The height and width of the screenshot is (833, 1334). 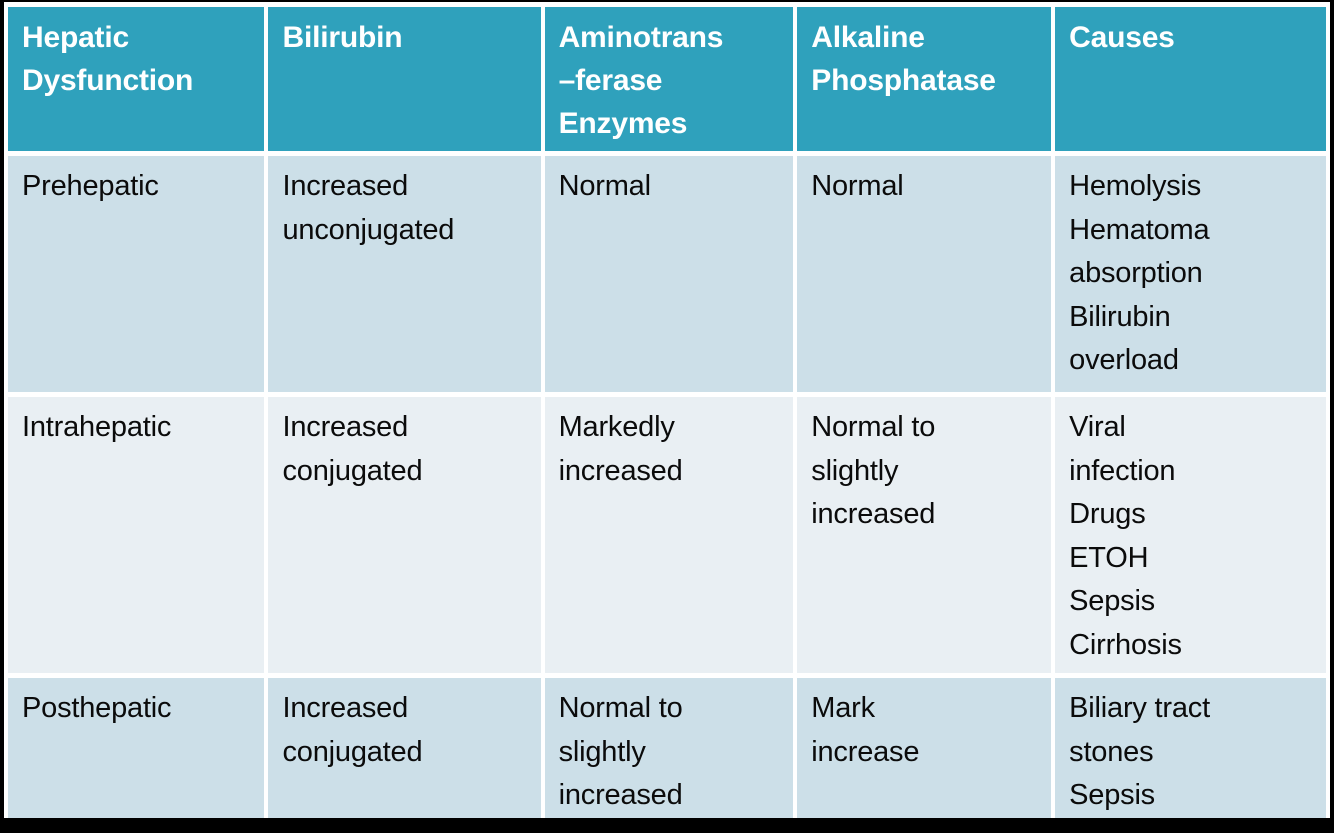 I want to click on table-cell: Intrahepatic, so click(x=136, y=535).